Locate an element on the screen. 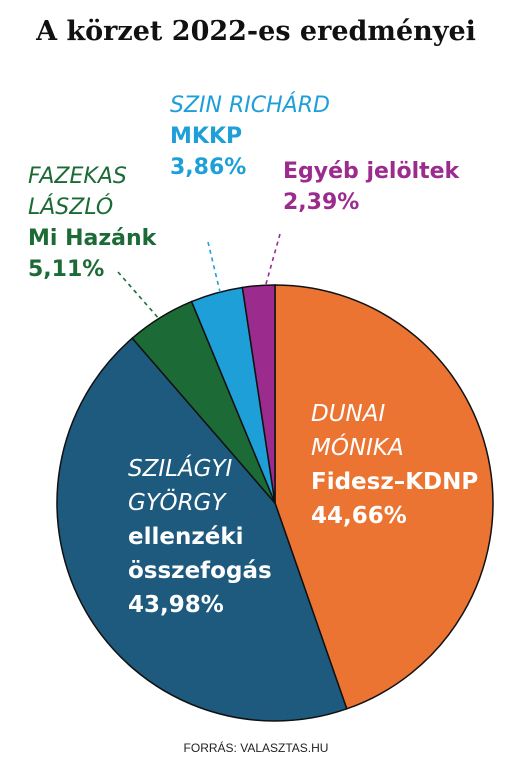  candidate-name: SZIN RICHÁRD is located at coordinates (250, 105).